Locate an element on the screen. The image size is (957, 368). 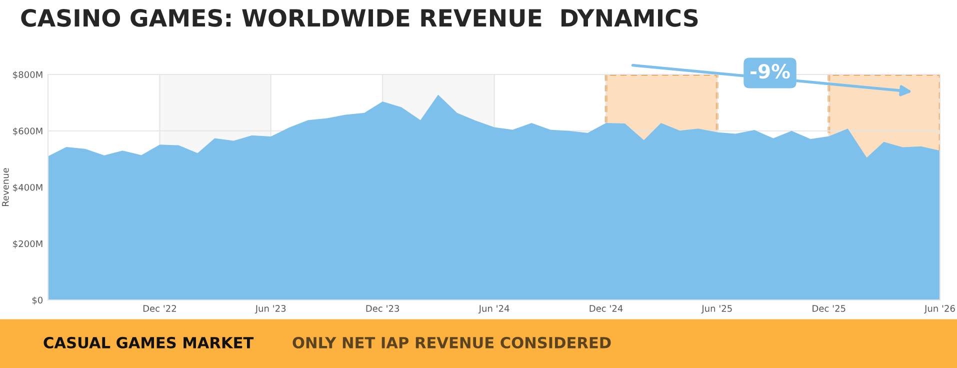
y-tick-label: $800M is located at coordinates (27, 75).